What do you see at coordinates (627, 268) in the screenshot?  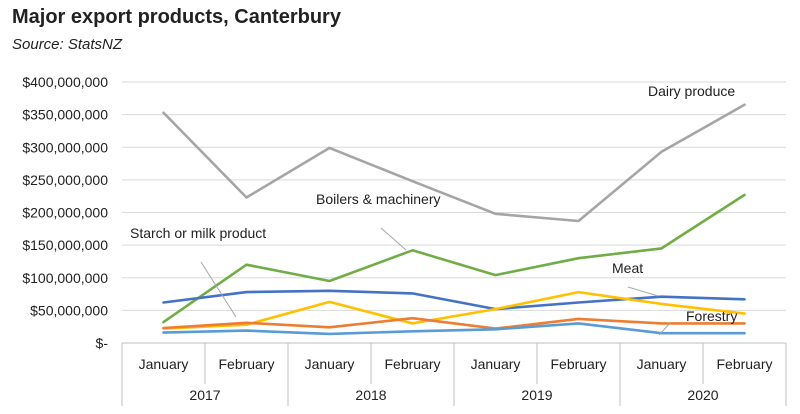 I see `series-label: Meat` at bounding box center [627, 268].